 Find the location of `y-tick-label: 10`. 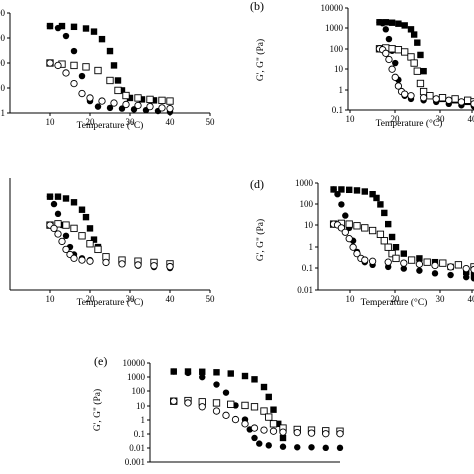

y-tick-label: 10 is located at coordinates (141, 406).